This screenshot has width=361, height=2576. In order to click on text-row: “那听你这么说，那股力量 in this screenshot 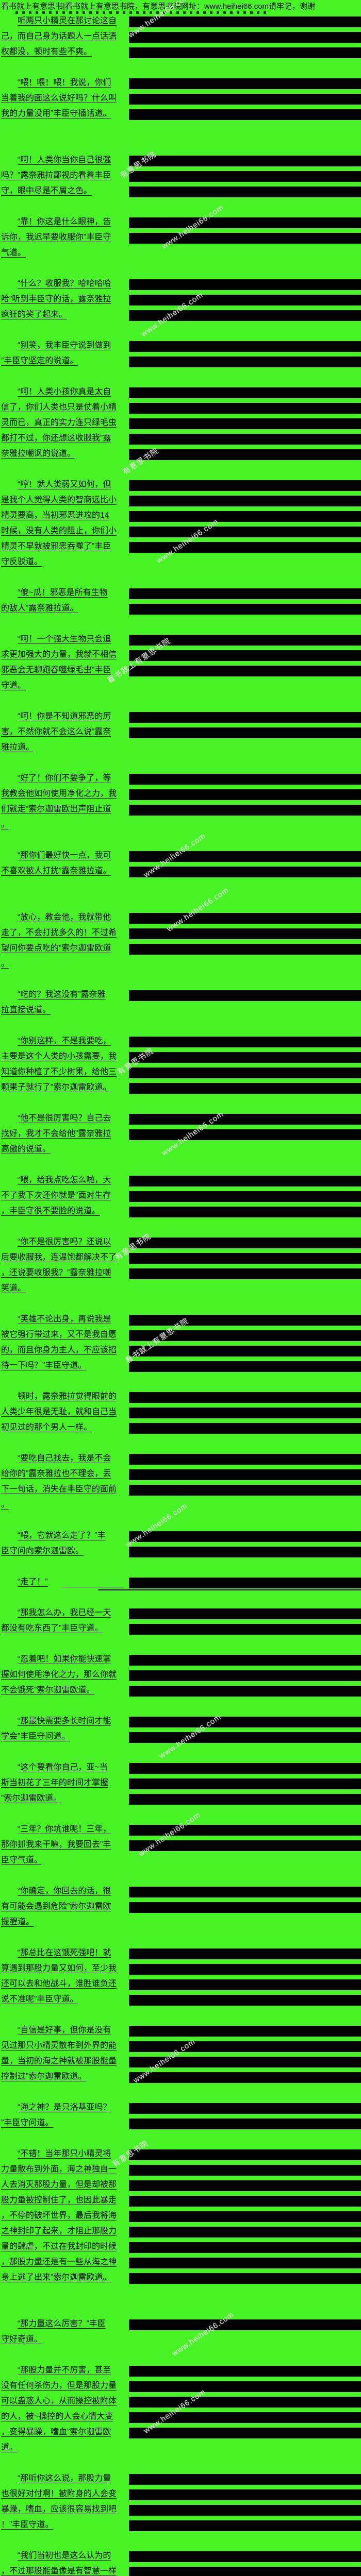, I will do `click(180, 2479)`.